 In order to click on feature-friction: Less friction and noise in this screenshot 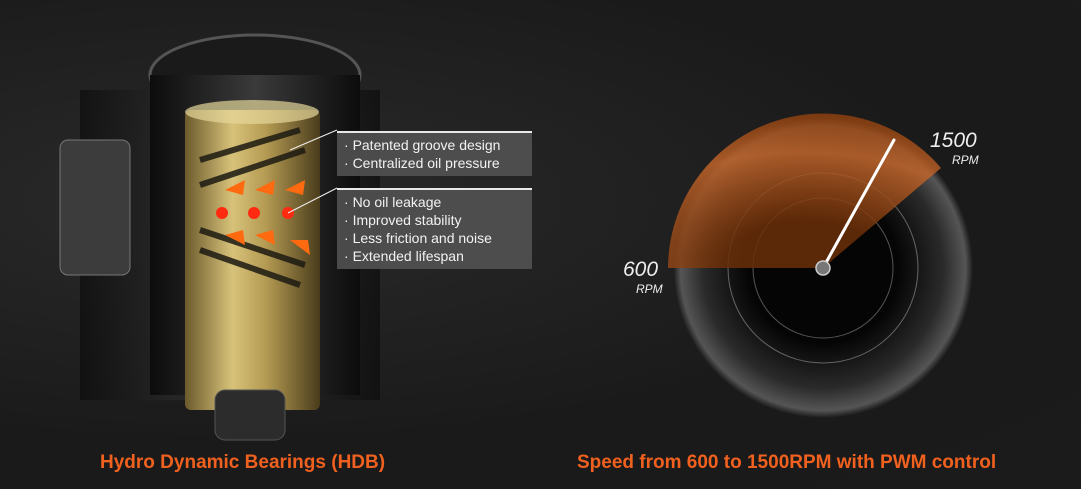, I will do `click(422, 238)`.